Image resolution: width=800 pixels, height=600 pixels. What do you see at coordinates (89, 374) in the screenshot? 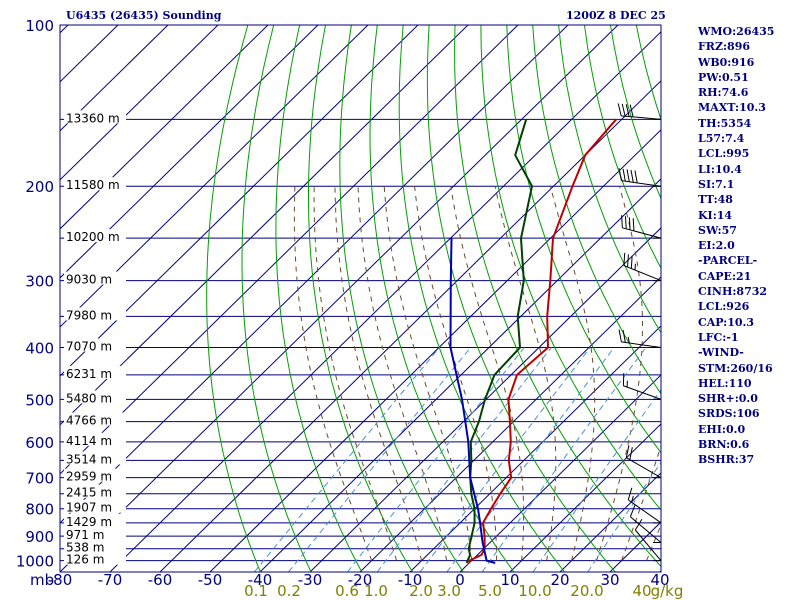
I see `height-label: 6231 m` at bounding box center [89, 374].